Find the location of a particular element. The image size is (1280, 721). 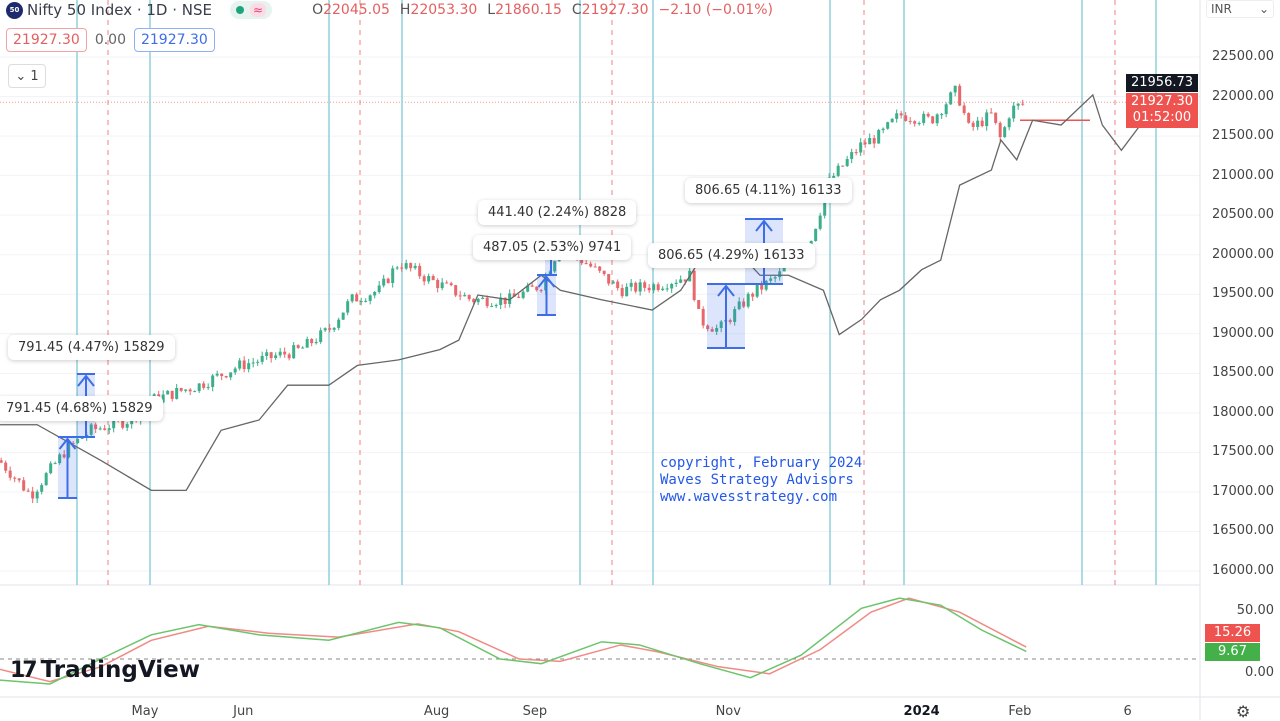

measurement-label: 441.40 (2.24%) 8828 is located at coordinates (557, 212).